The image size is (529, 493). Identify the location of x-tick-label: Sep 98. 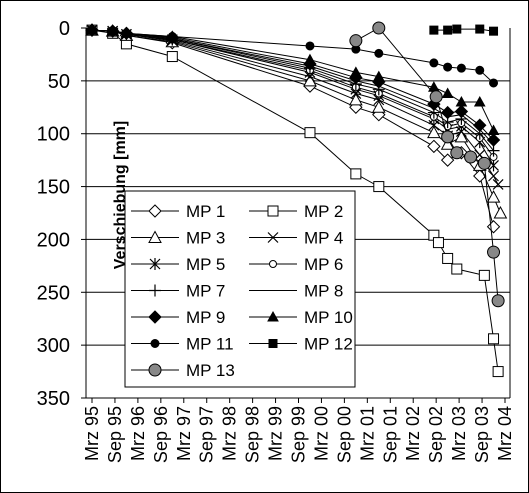
(253, 434).